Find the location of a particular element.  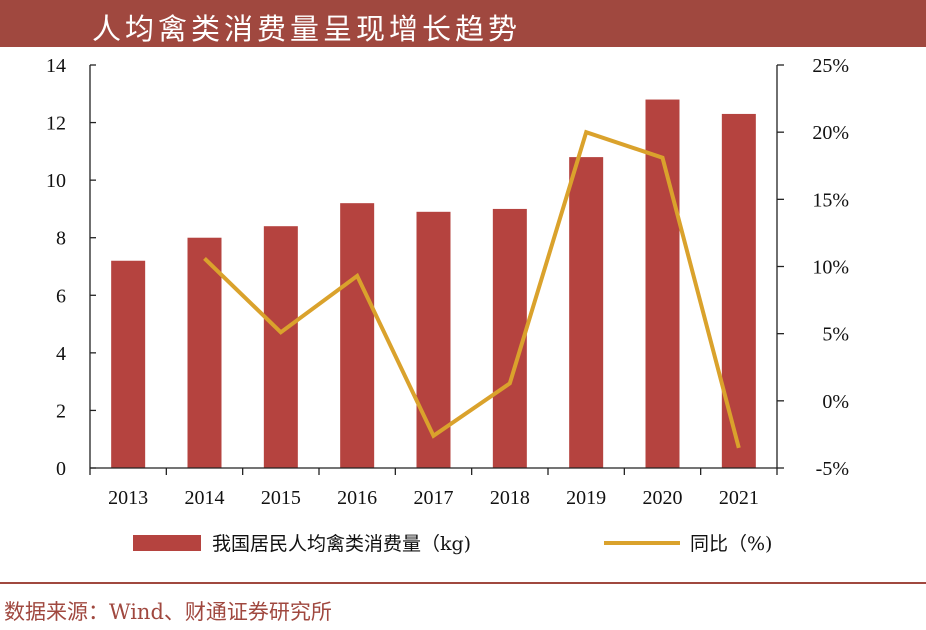

right-tick-label: 5% is located at coordinates (835, 335).